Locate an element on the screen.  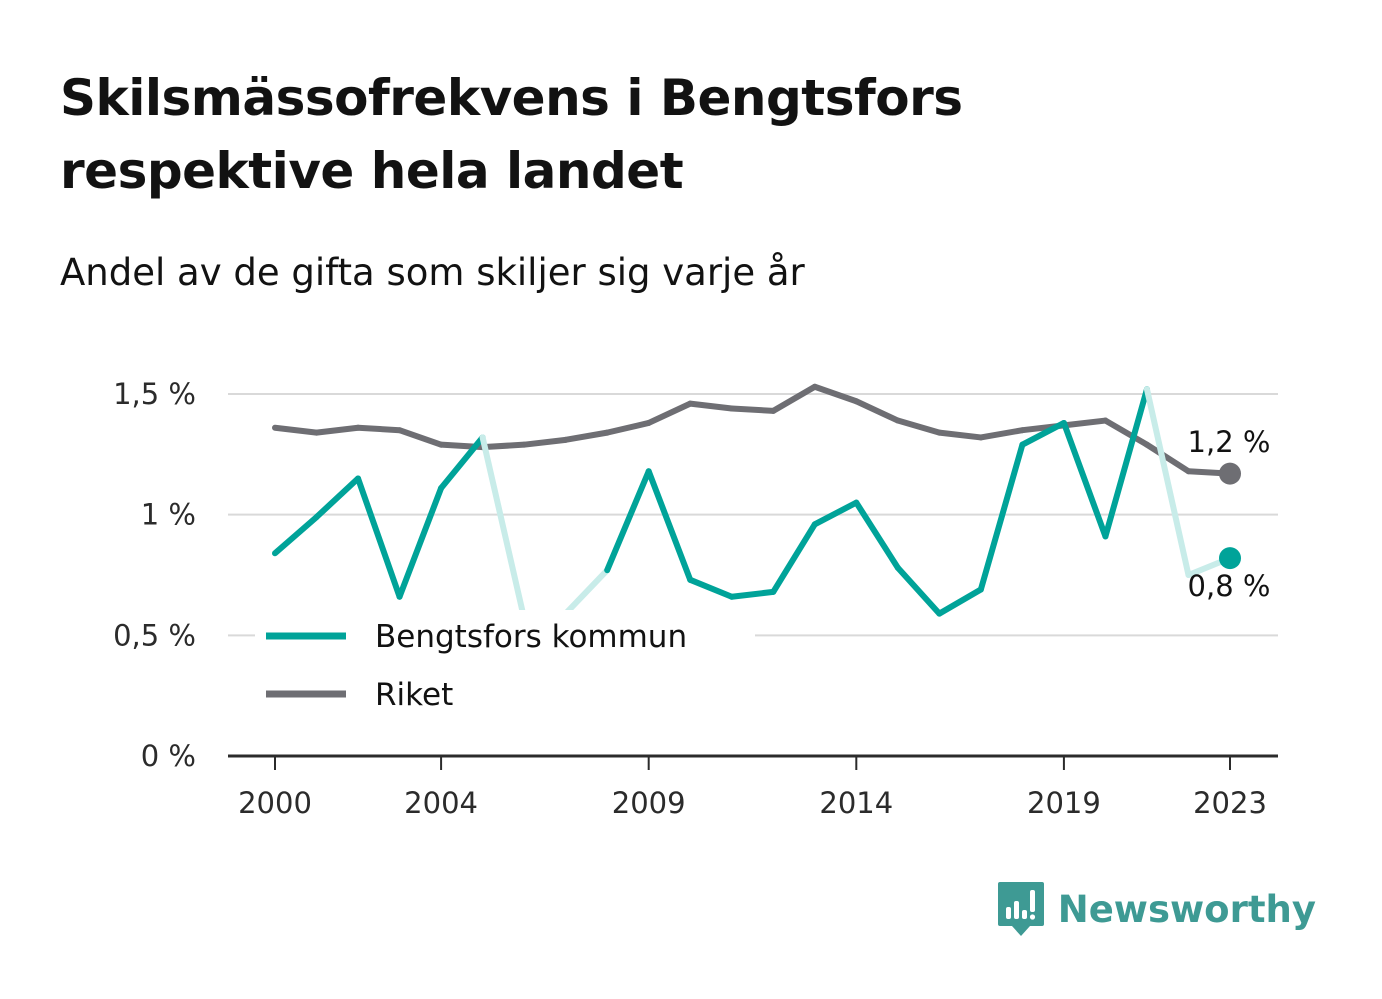
x-tick-label: 2000 is located at coordinates (275, 803).